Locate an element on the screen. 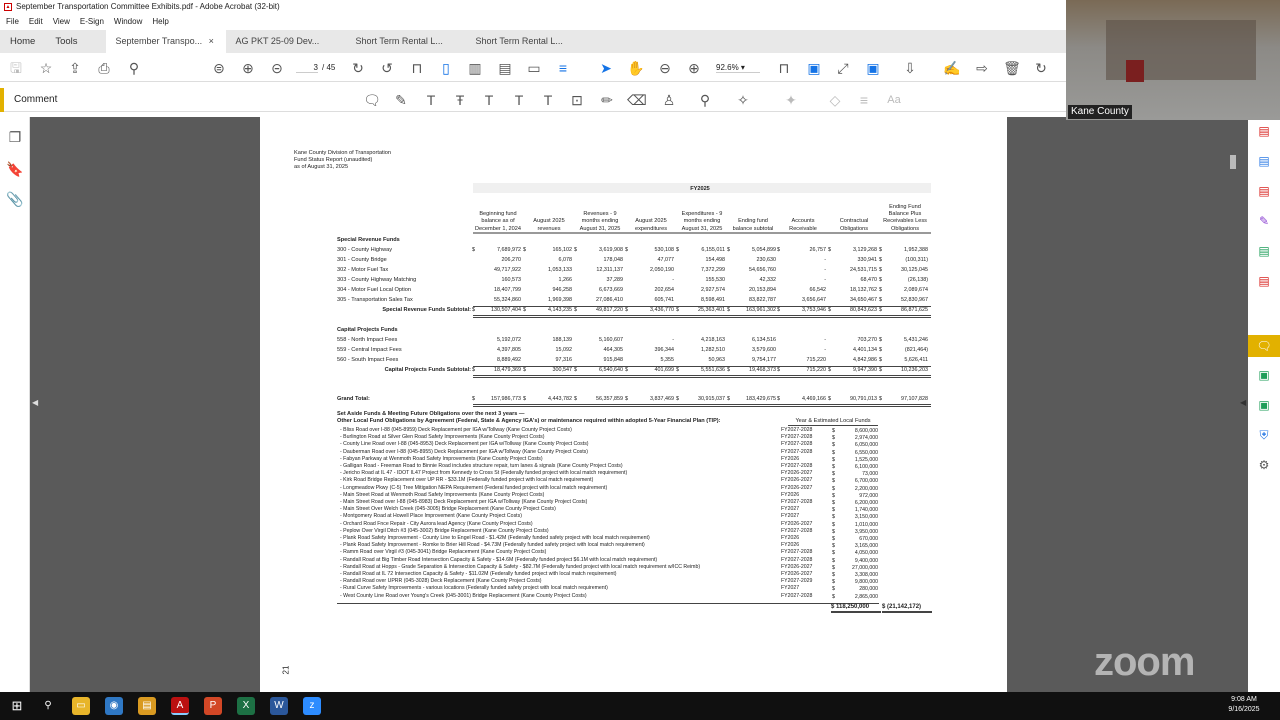 This screenshot has height=720, width=1280. more-tools-icon: ⚙ is located at coordinates (1264, 465).